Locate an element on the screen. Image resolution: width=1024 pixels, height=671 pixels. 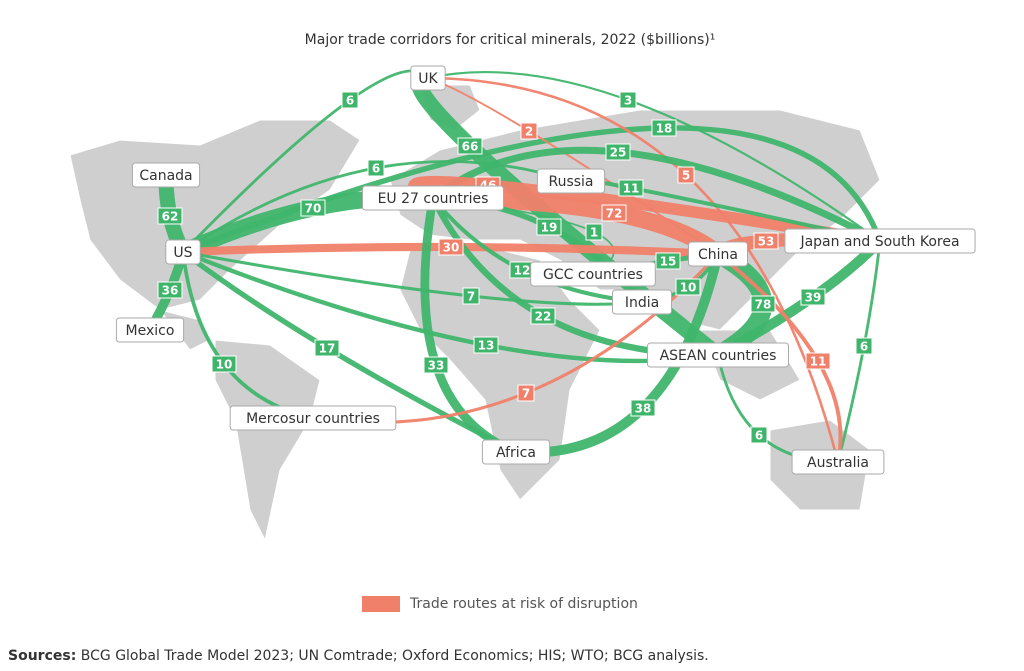
node-label: China is located at coordinates (718, 255).